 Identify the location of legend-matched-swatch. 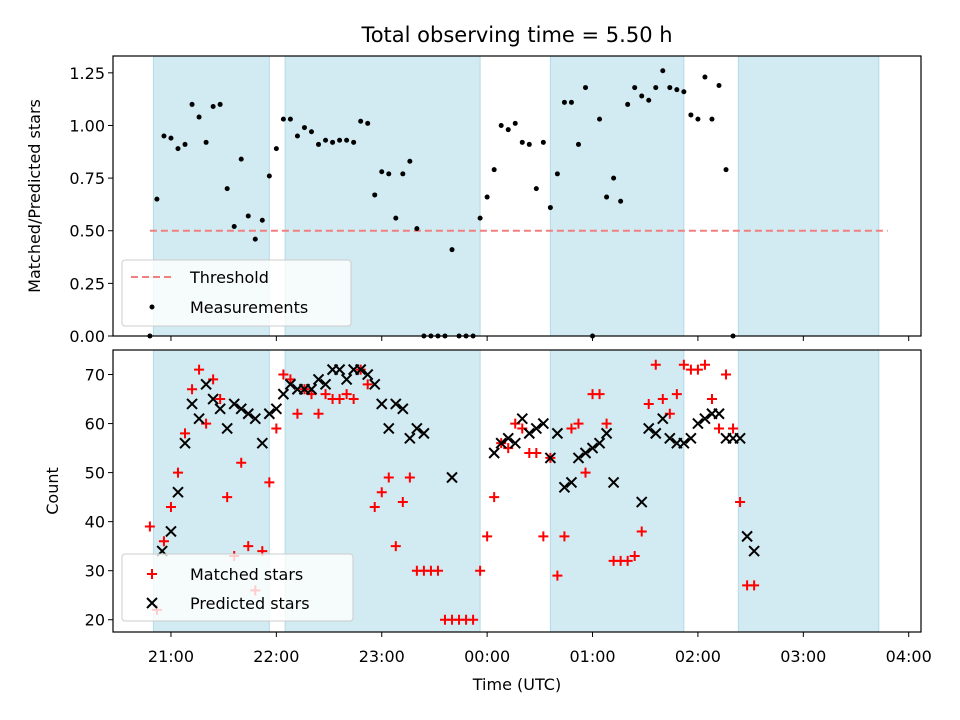
(152, 574).